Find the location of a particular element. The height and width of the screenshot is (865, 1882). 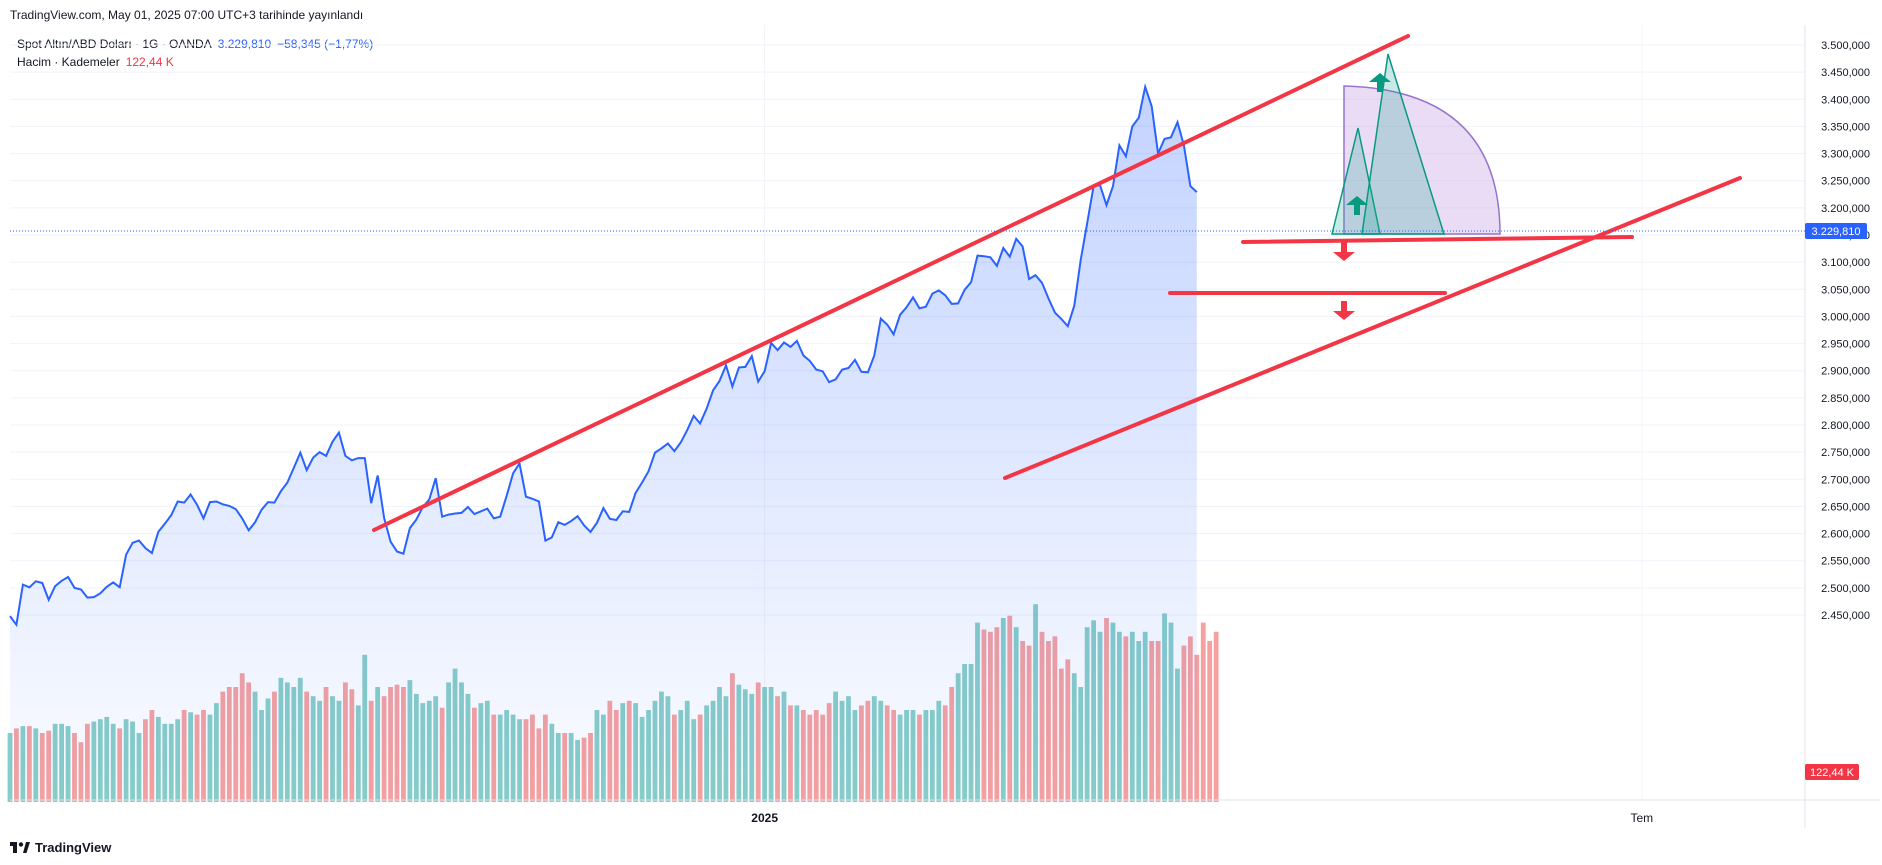

arc-zone is located at coordinates (1422, 160).